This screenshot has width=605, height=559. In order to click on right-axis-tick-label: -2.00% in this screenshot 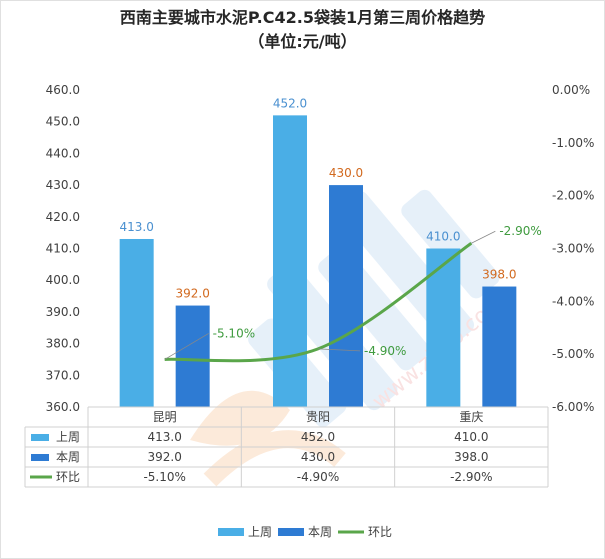, I will do `click(573, 196)`.